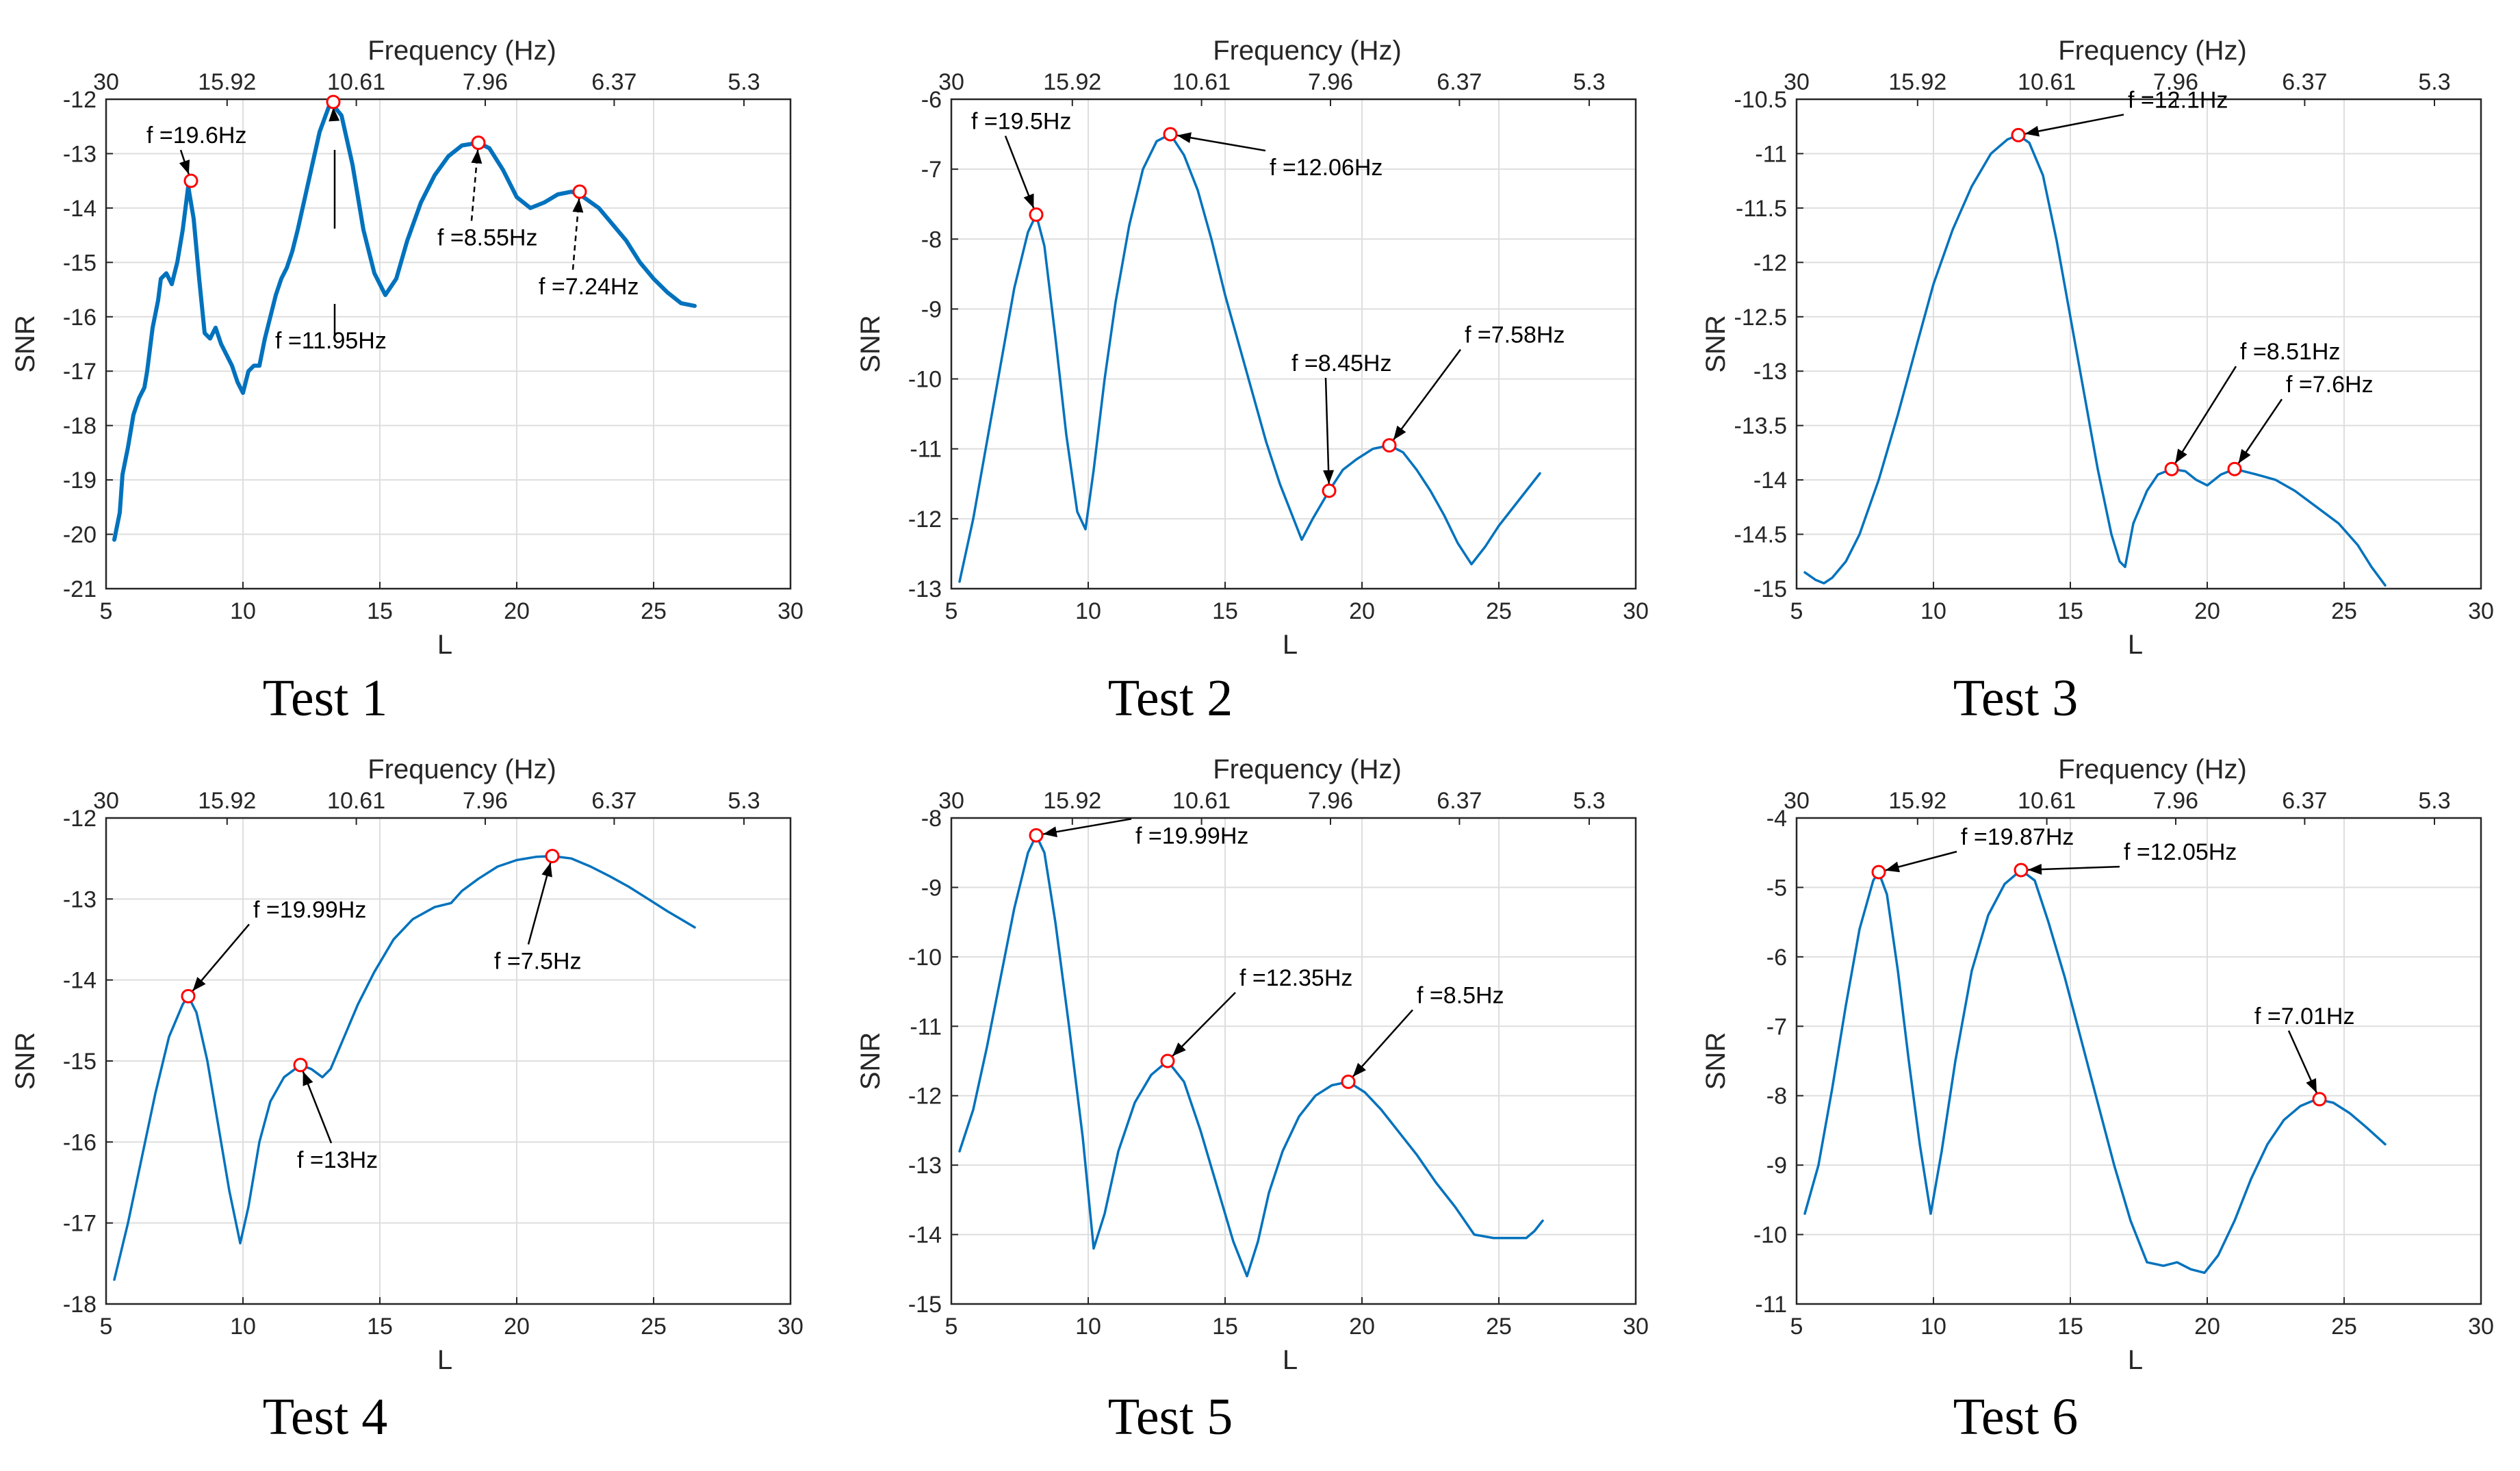 The width and height of the screenshot is (2520, 1471). What do you see at coordinates (589, 287) in the screenshot?
I see `peak-label: f =7.24Hz` at bounding box center [589, 287].